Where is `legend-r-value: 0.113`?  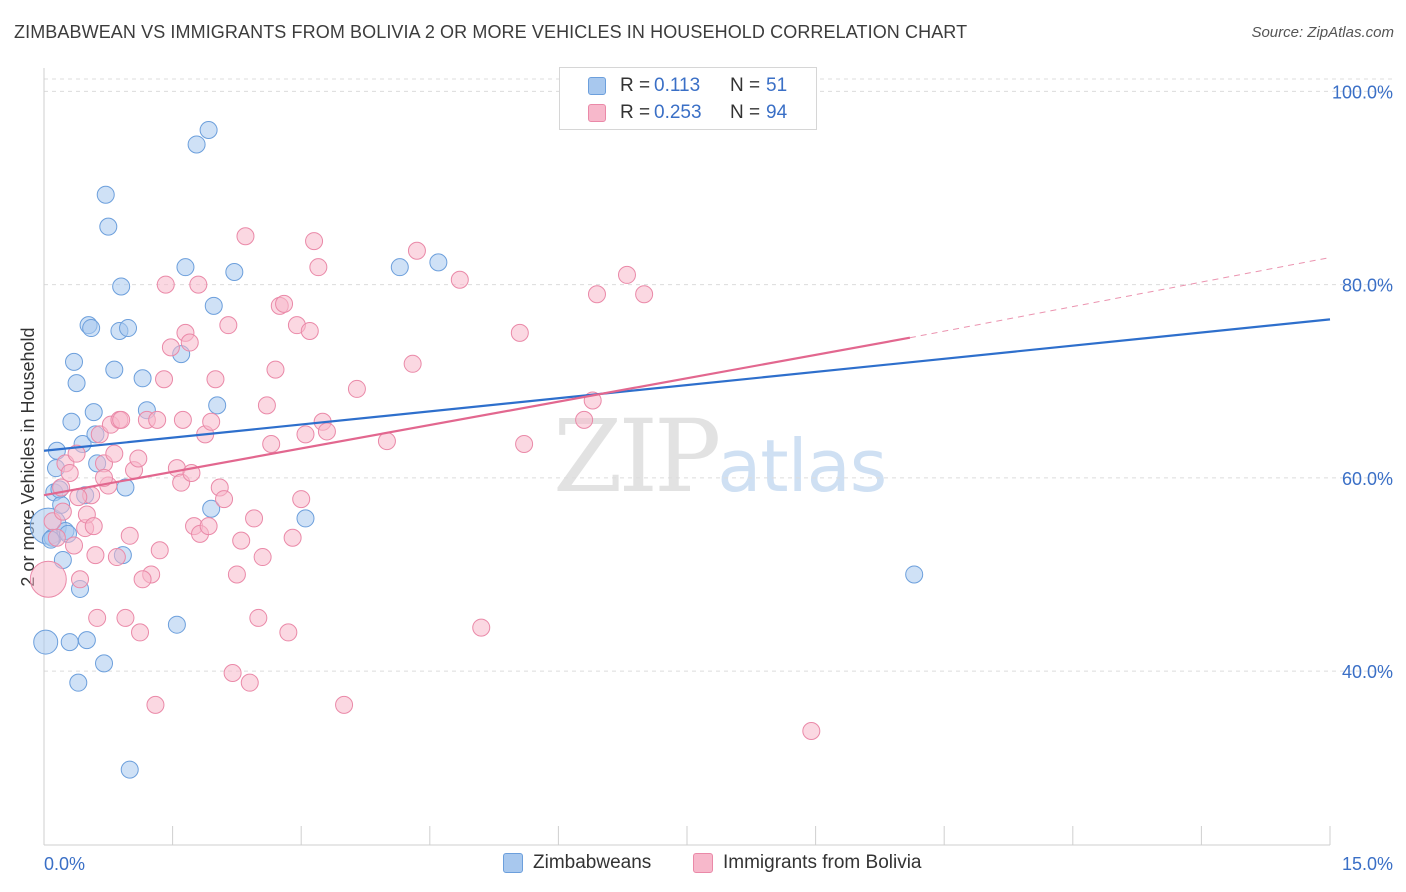
legend-r-value: 0.113 is located at coordinates (677, 85).